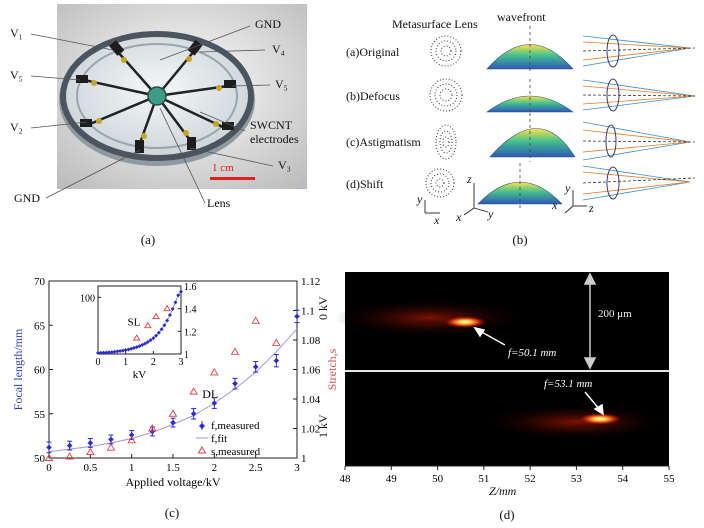  I want to click on scale-arrow, so click(590, 321).